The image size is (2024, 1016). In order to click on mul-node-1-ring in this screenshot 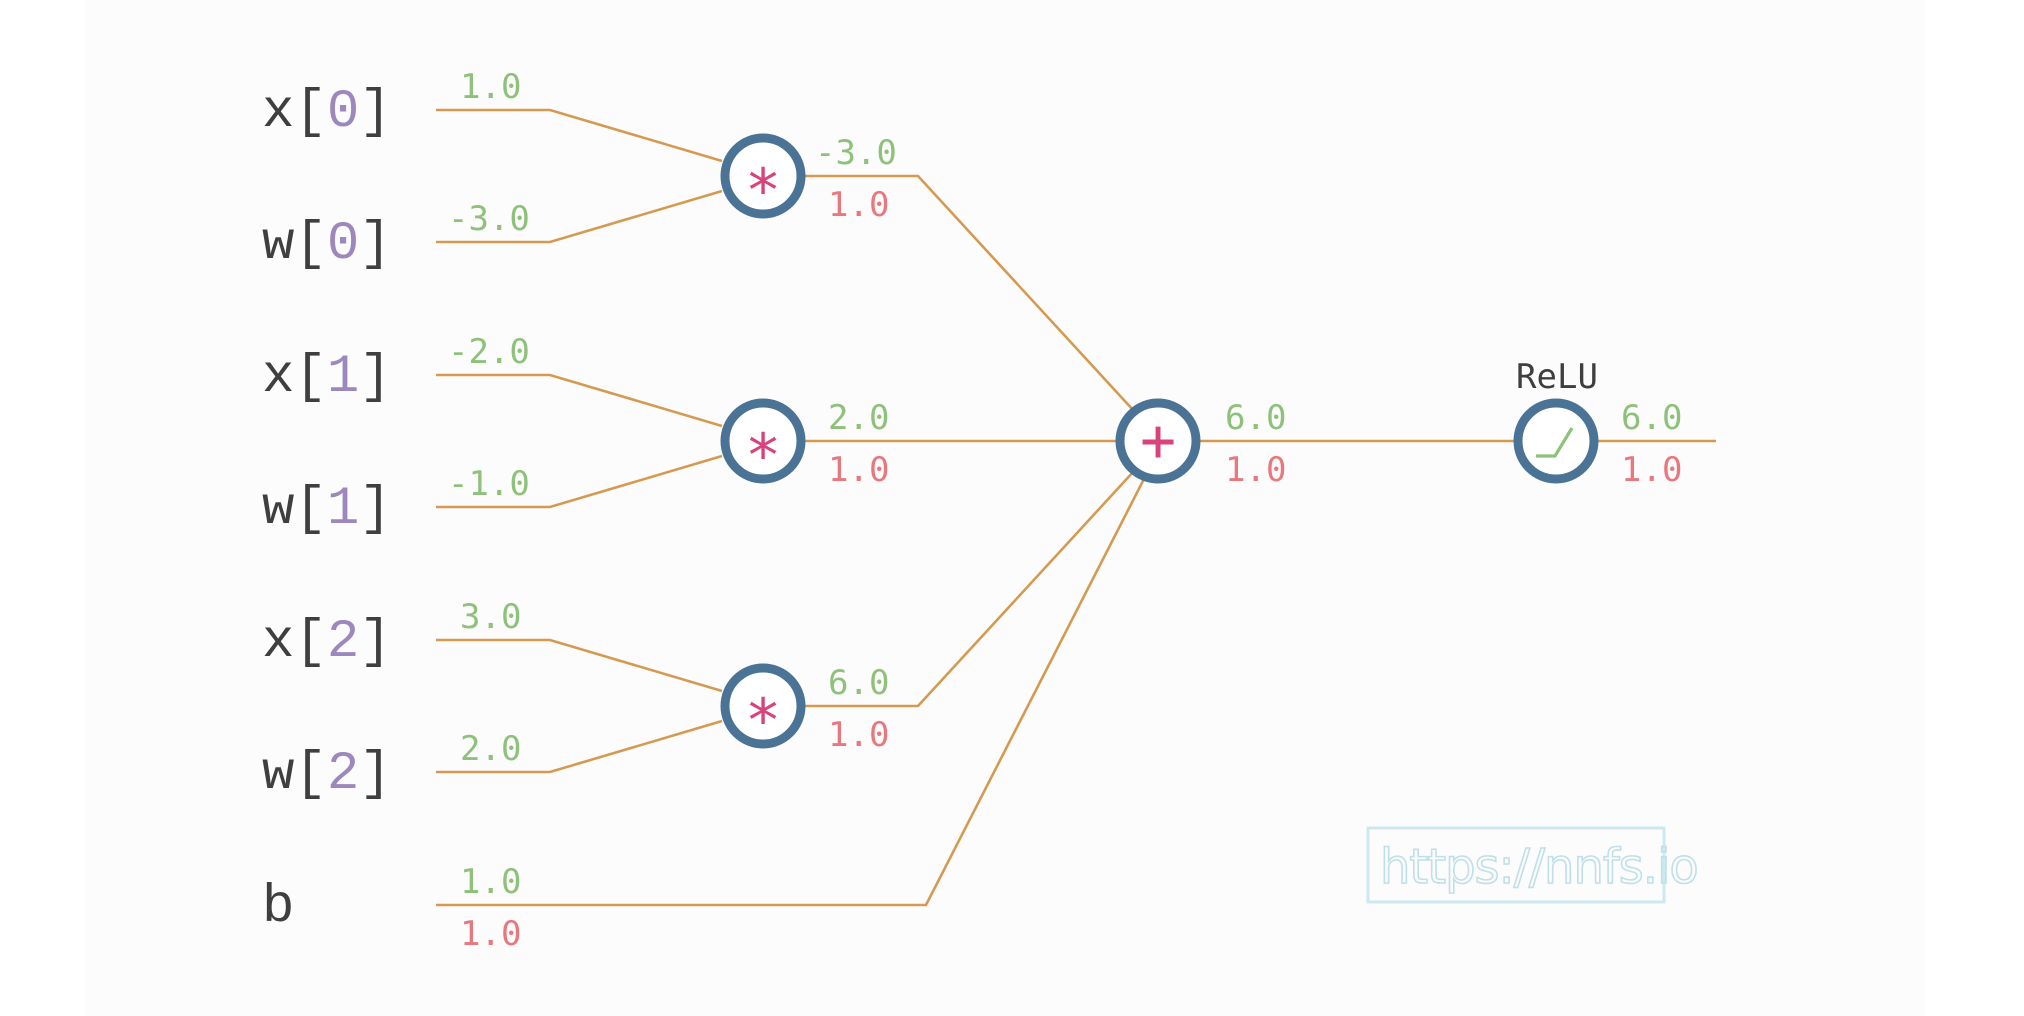, I will do `click(763, 441)`.